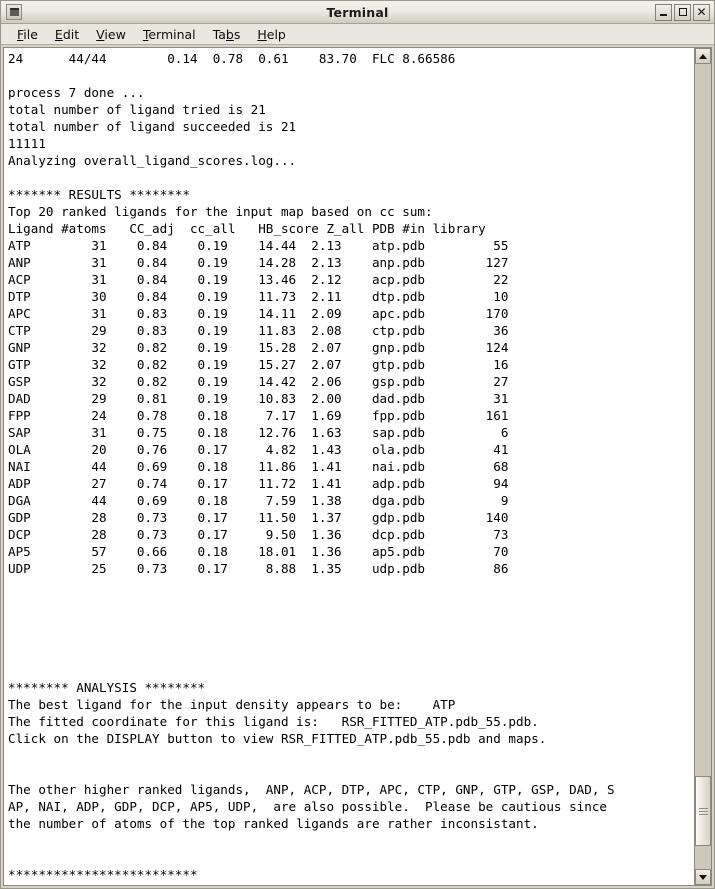 The width and height of the screenshot is (715, 889). I want to click on minimize-button, so click(663, 12).